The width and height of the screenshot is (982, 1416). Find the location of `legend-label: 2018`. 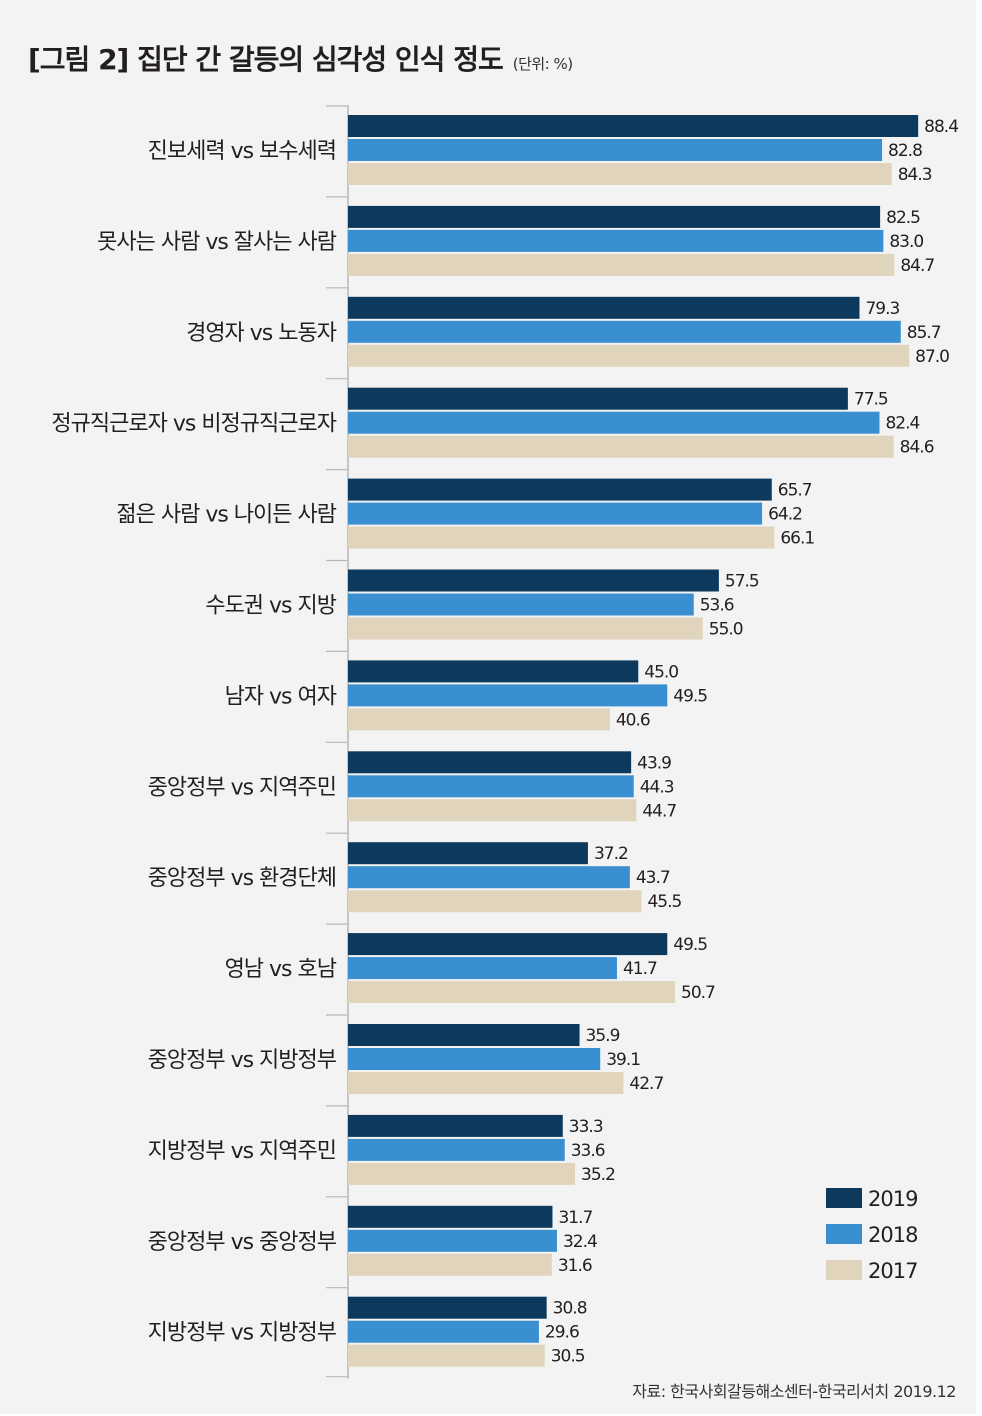

legend-label: 2018 is located at coordinates (892, 1235).